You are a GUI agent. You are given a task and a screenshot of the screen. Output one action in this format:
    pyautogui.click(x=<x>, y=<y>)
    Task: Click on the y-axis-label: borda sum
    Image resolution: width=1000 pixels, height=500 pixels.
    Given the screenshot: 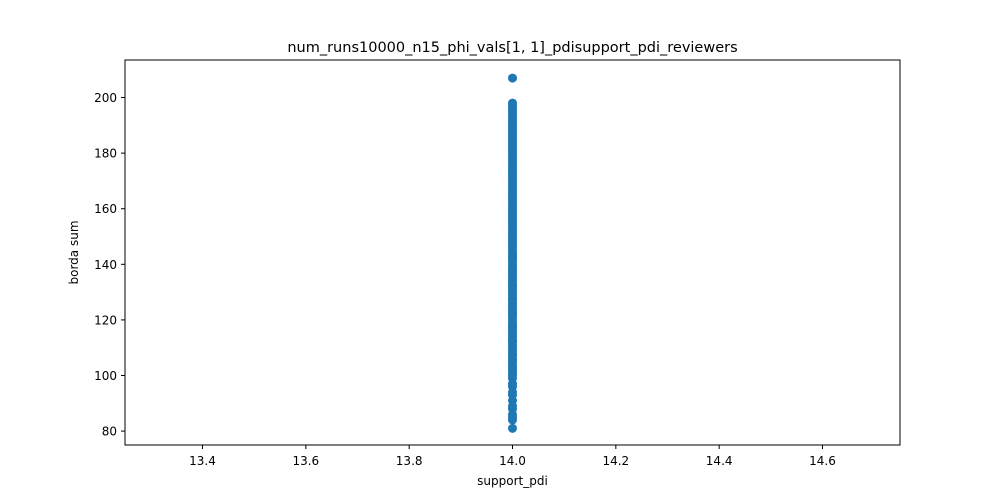 What is the action you would take?
    pyautogui.click(x=74, y=252)
    